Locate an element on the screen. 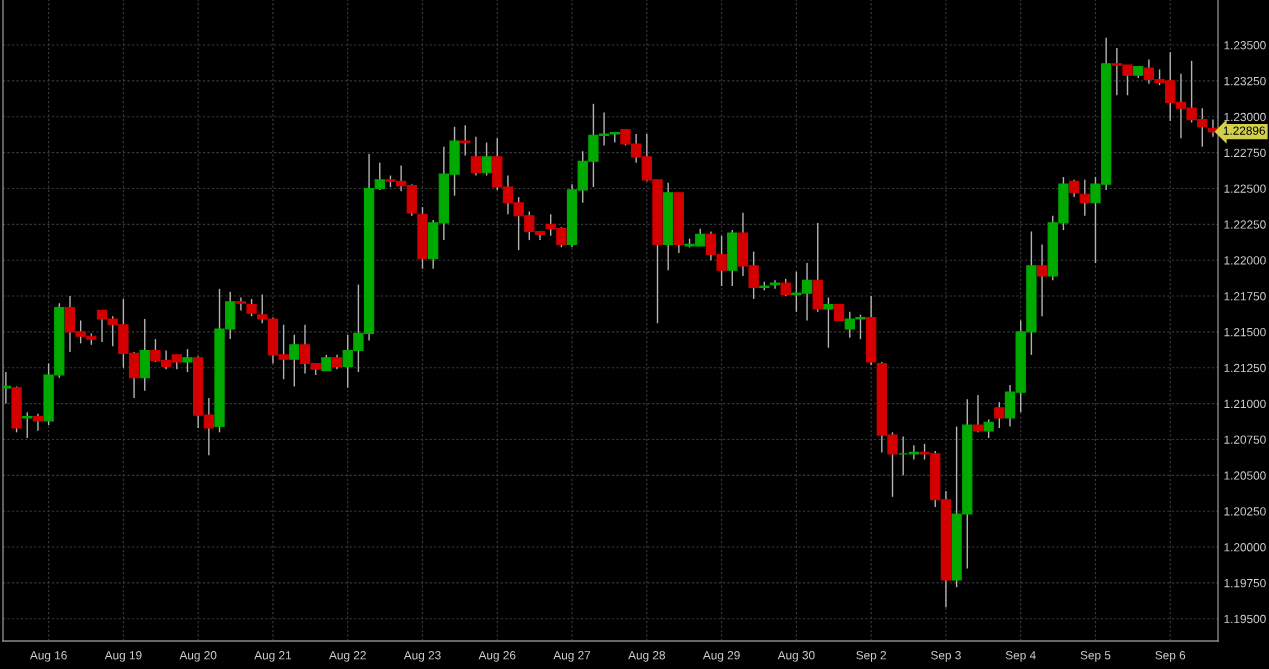  y-tick-label: 1.23250 is located at coordinates (1245, 81).